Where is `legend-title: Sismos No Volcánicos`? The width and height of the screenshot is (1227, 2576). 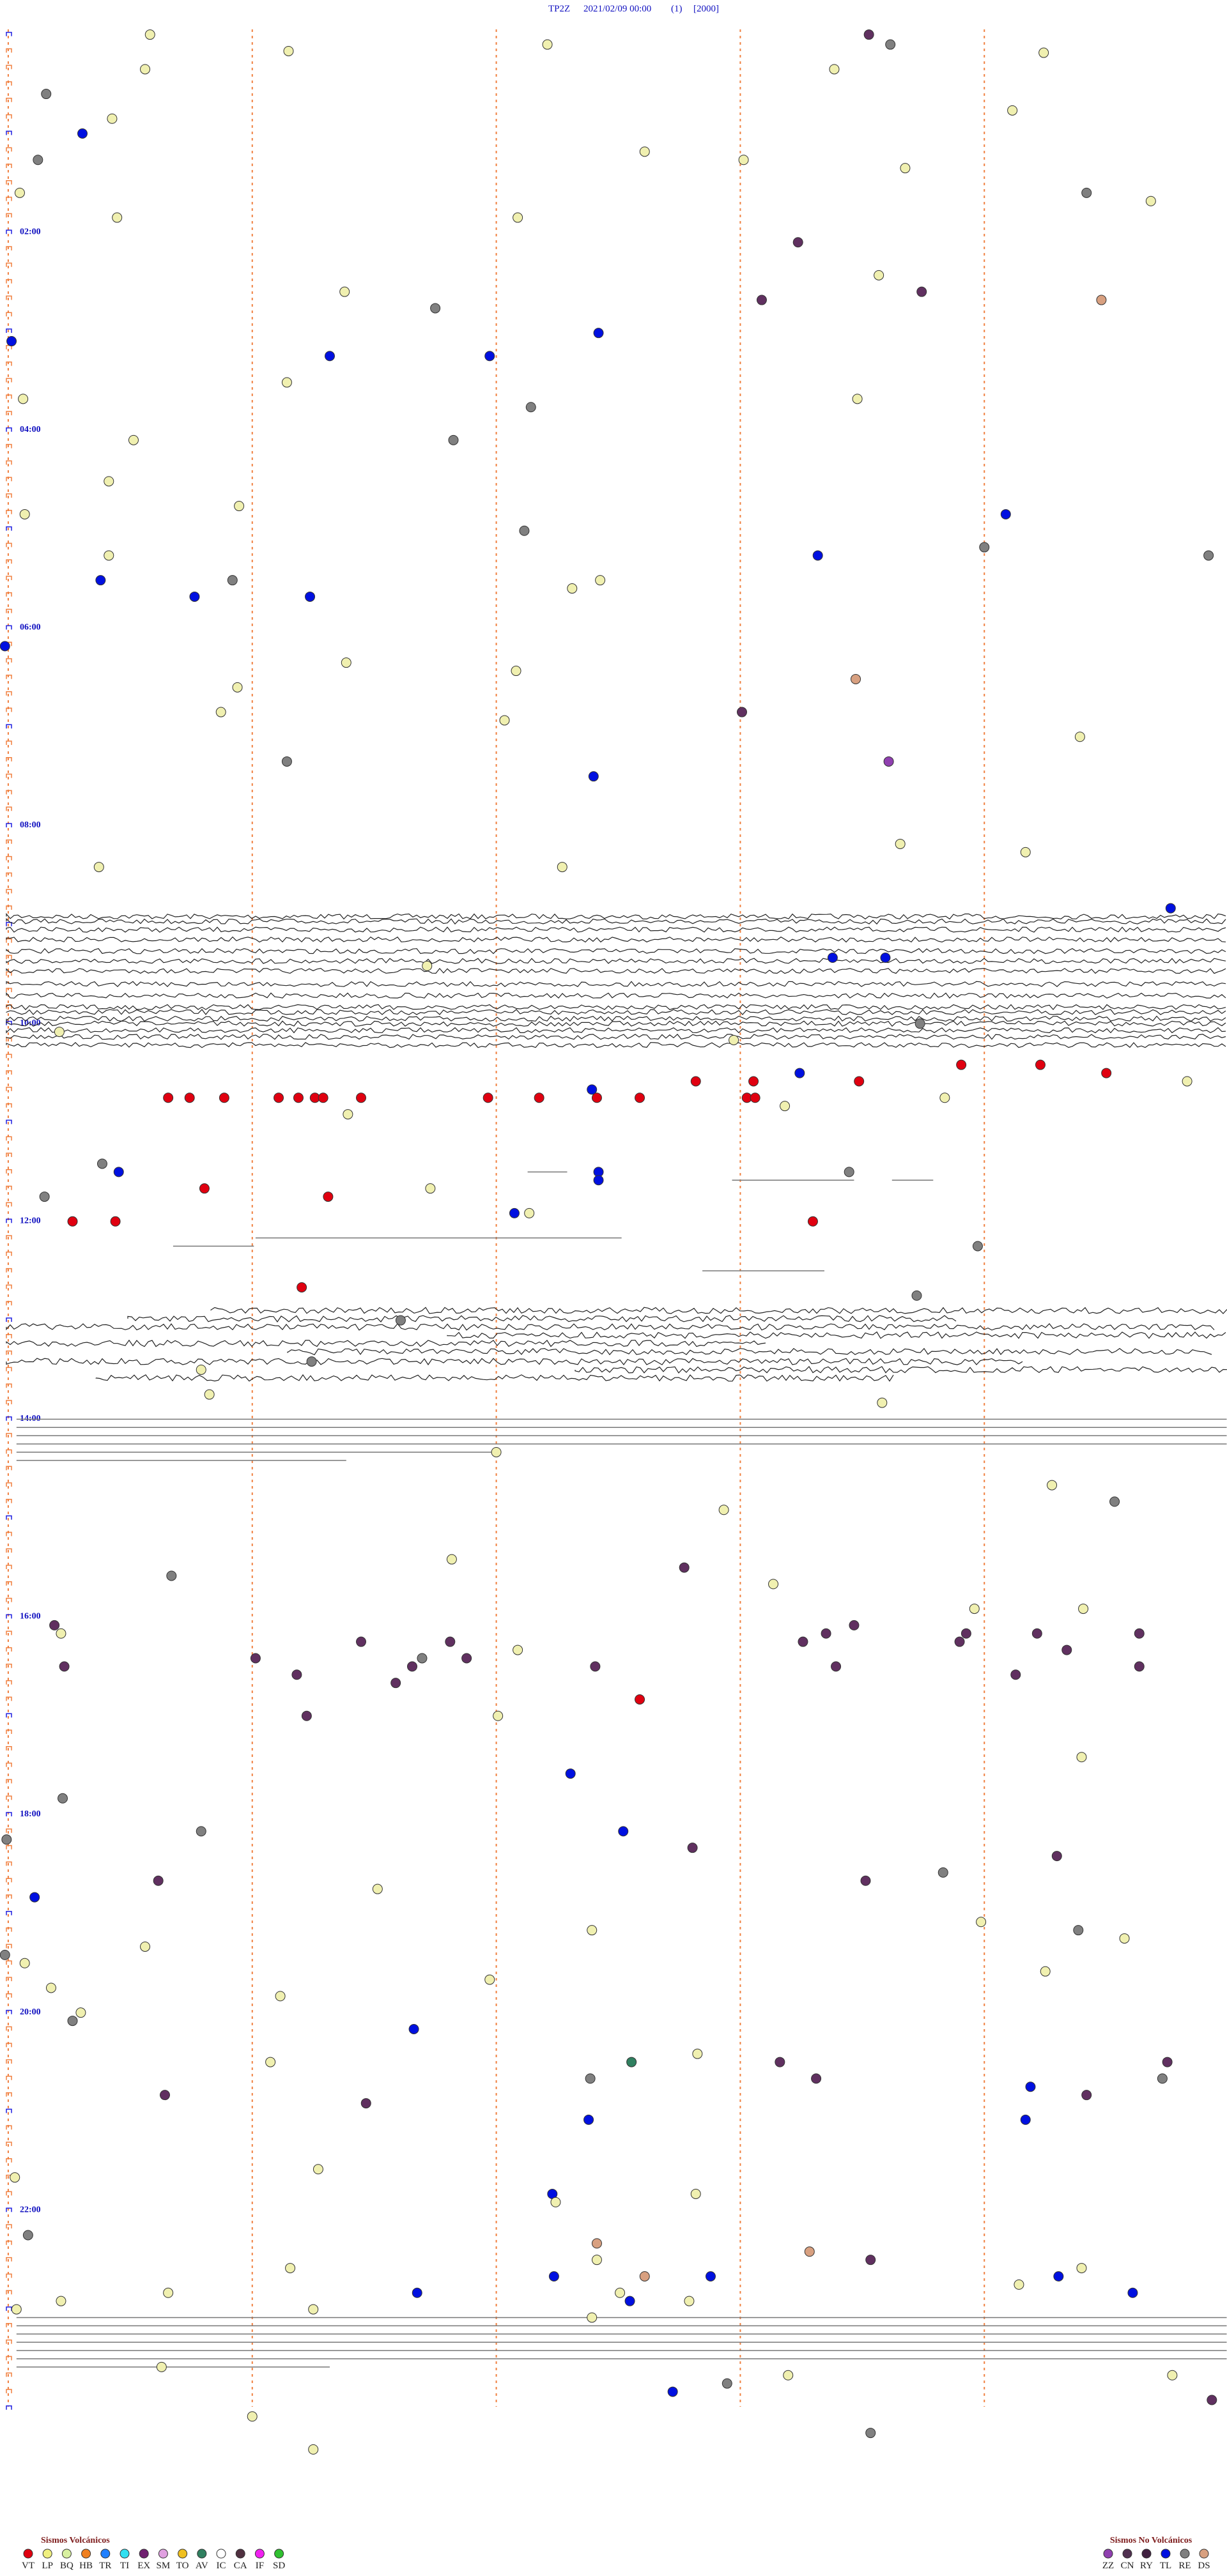
legend-title: Sismos No Volcánicos is located at coordinates (1151, 2540).